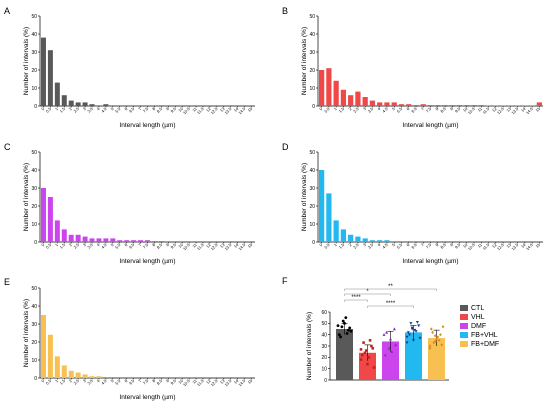 Image resolution: width=550 pixels, height=416 pixels. What do you see at coordinates (34, 71) in the screenshot?
I see `y-tick-label: 20` at bounding box center [34, 71].